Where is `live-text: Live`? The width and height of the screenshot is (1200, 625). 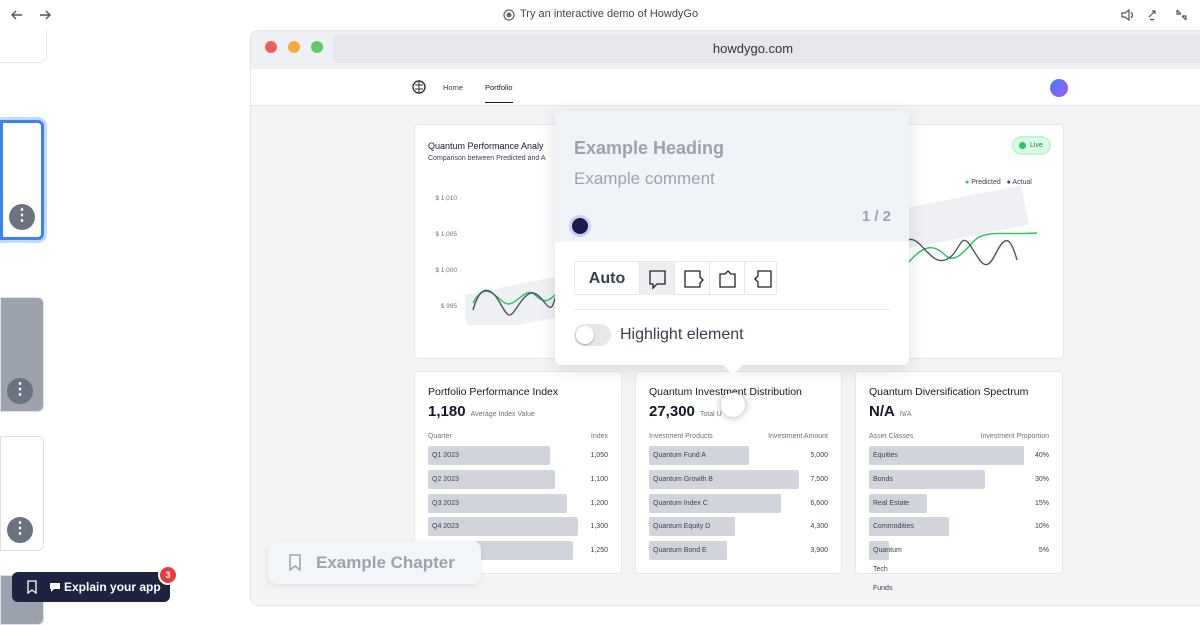
live-text: Live is located at coordinates (1036, 145).